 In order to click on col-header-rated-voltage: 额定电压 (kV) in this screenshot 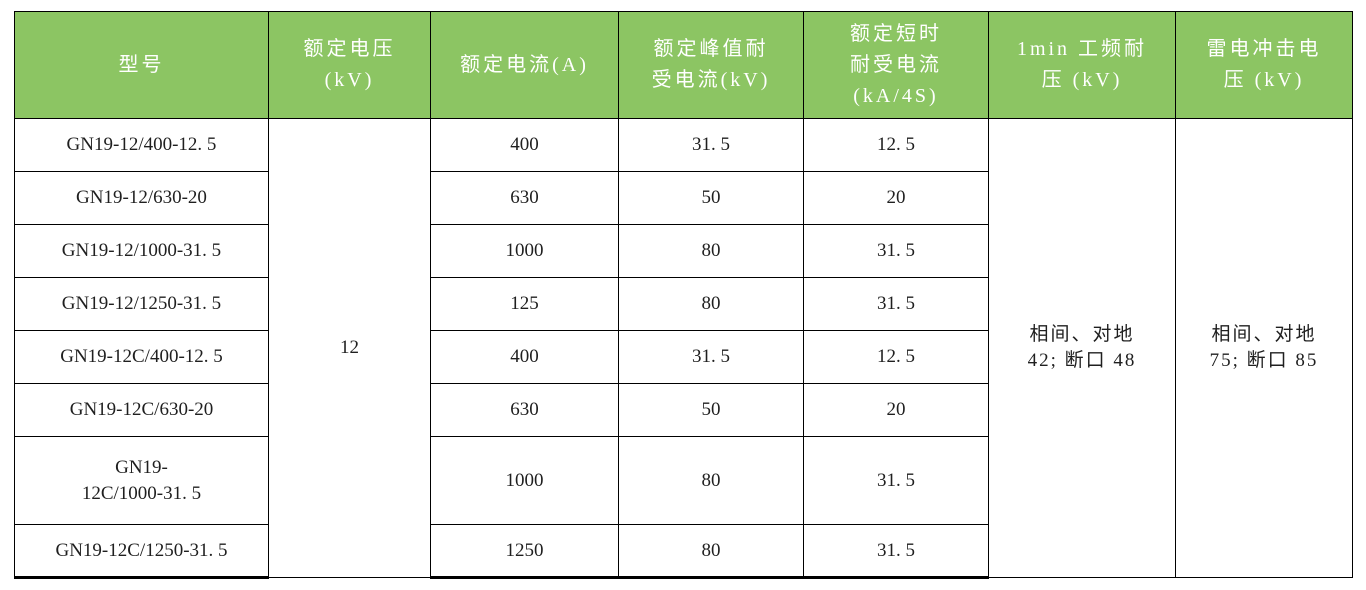, I will do `click(349, 65)`.